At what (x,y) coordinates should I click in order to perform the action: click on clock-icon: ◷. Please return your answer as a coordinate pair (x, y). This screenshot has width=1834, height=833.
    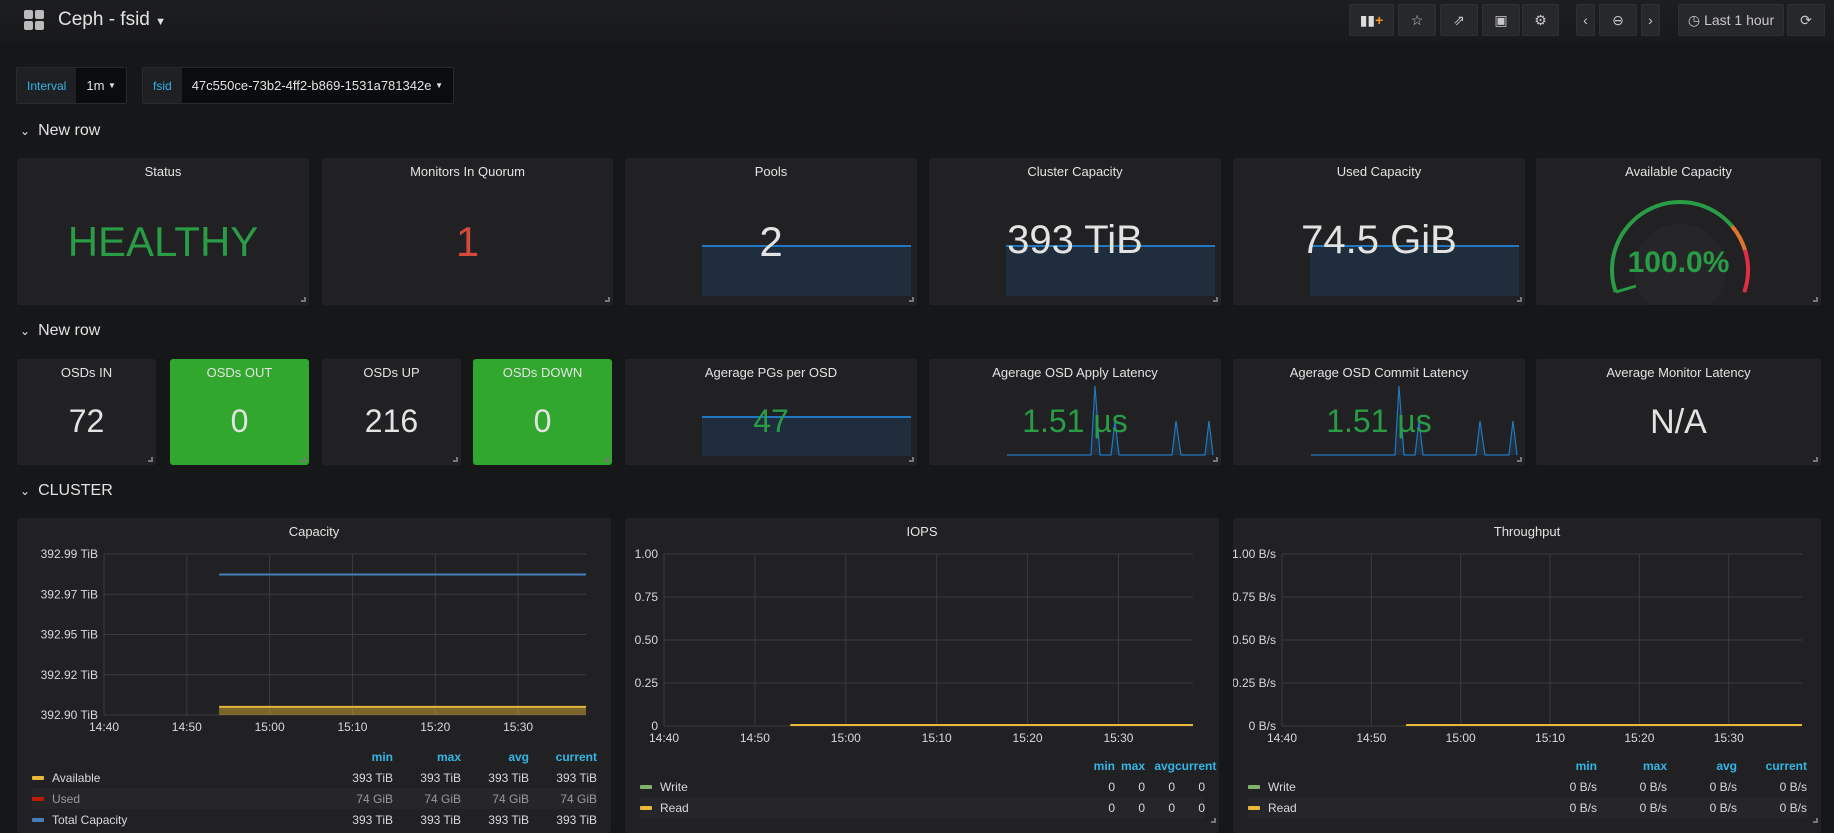
    Looking at the image, I should click on (1694, 19).